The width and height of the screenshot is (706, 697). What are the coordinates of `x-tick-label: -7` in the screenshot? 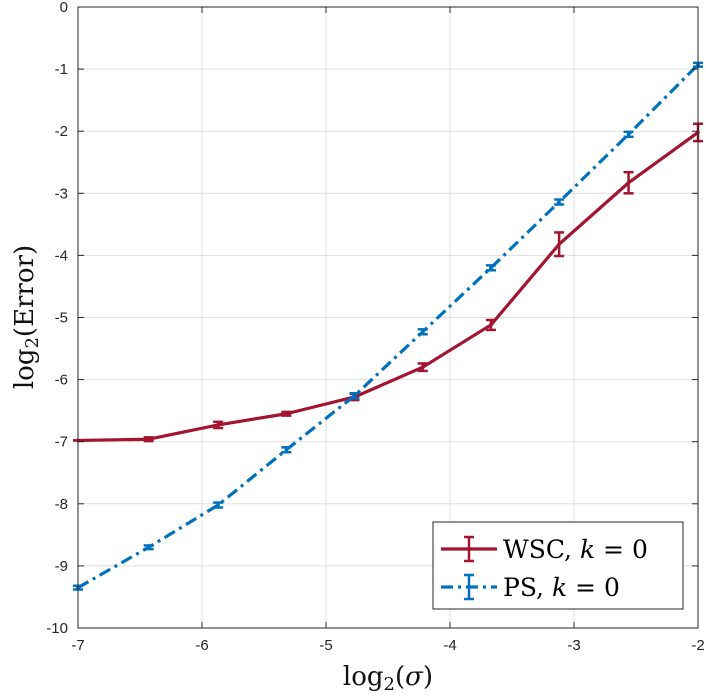 It's located at (77, 645).